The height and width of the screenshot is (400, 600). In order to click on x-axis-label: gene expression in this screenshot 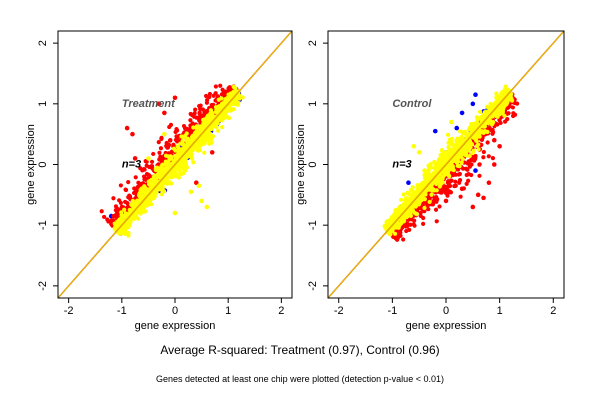, I will do `click(175, 326)`.